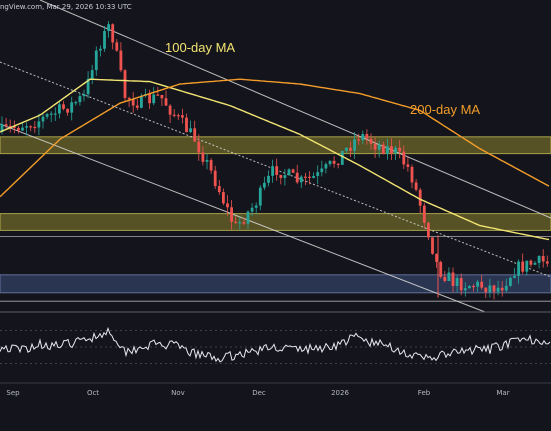 This screenshot has height=431, width=551. I want to click on source-header: ngView.com, Mar 29, 2026 10:33 UTC, so click(66, 7).